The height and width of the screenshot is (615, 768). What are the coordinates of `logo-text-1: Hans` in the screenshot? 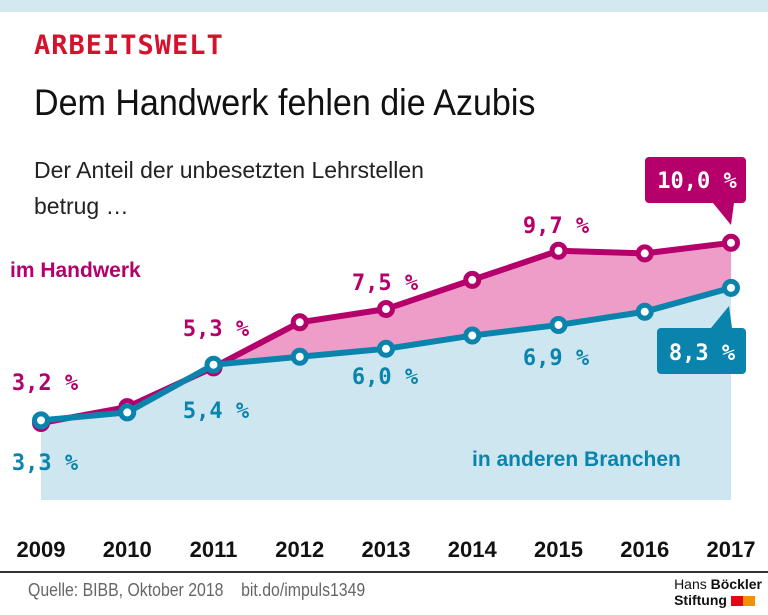 It's located at (692, 584).